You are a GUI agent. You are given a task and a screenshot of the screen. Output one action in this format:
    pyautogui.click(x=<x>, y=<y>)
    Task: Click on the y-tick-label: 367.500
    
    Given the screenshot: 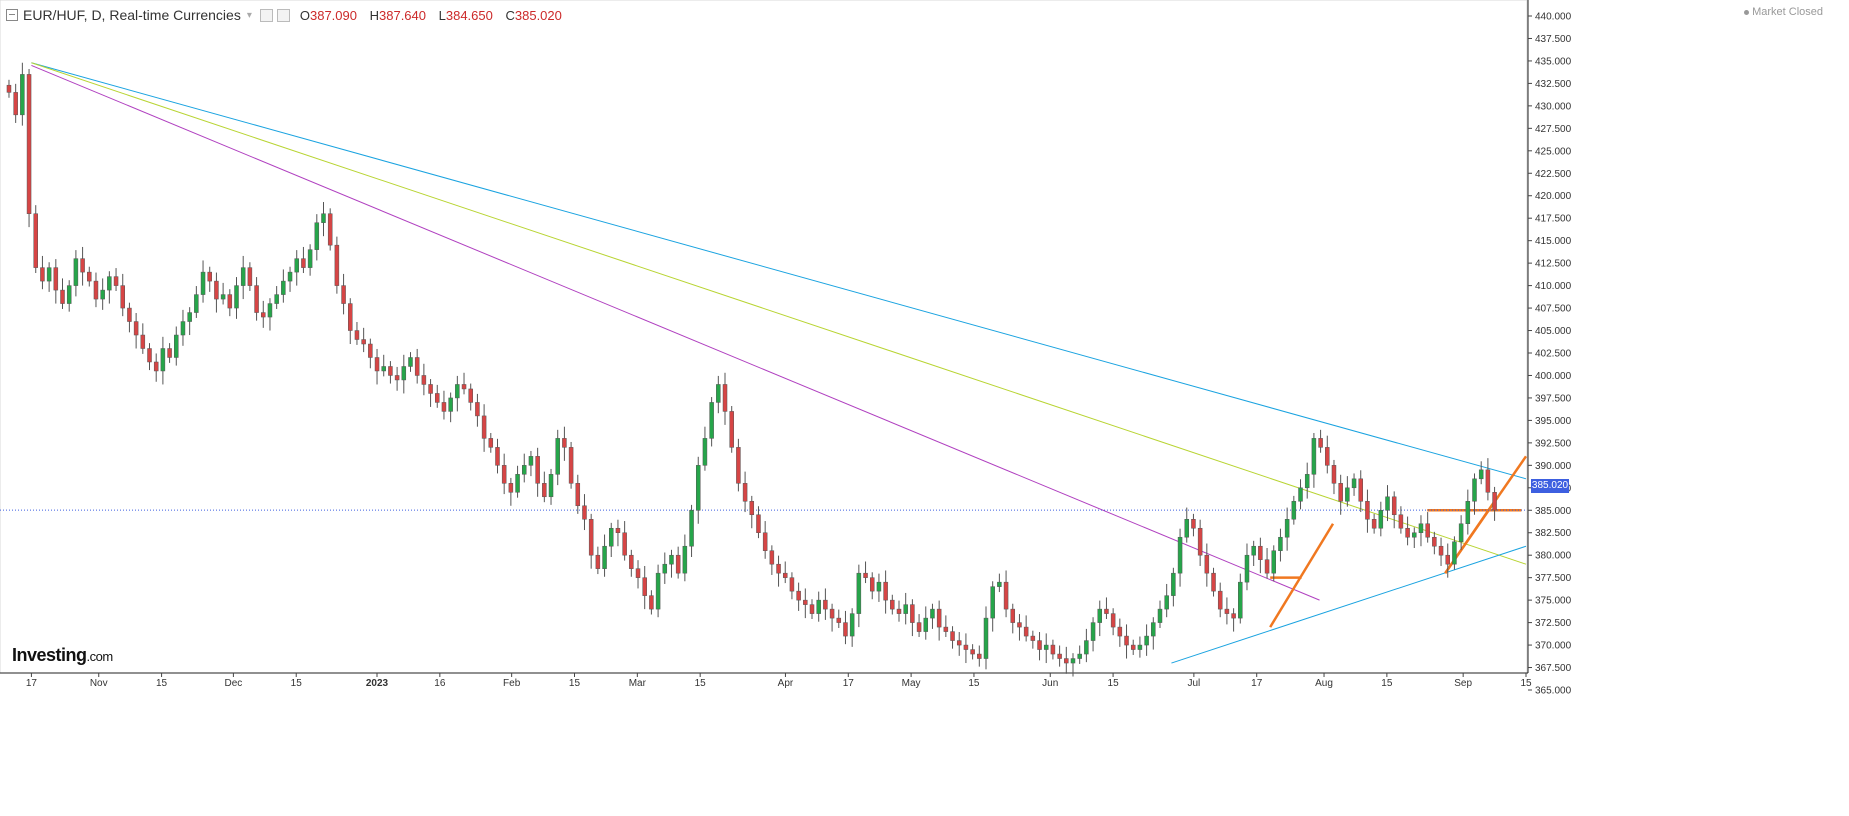 What is the action you would take?
    pyautogui.click(x=1553, y=668)
    